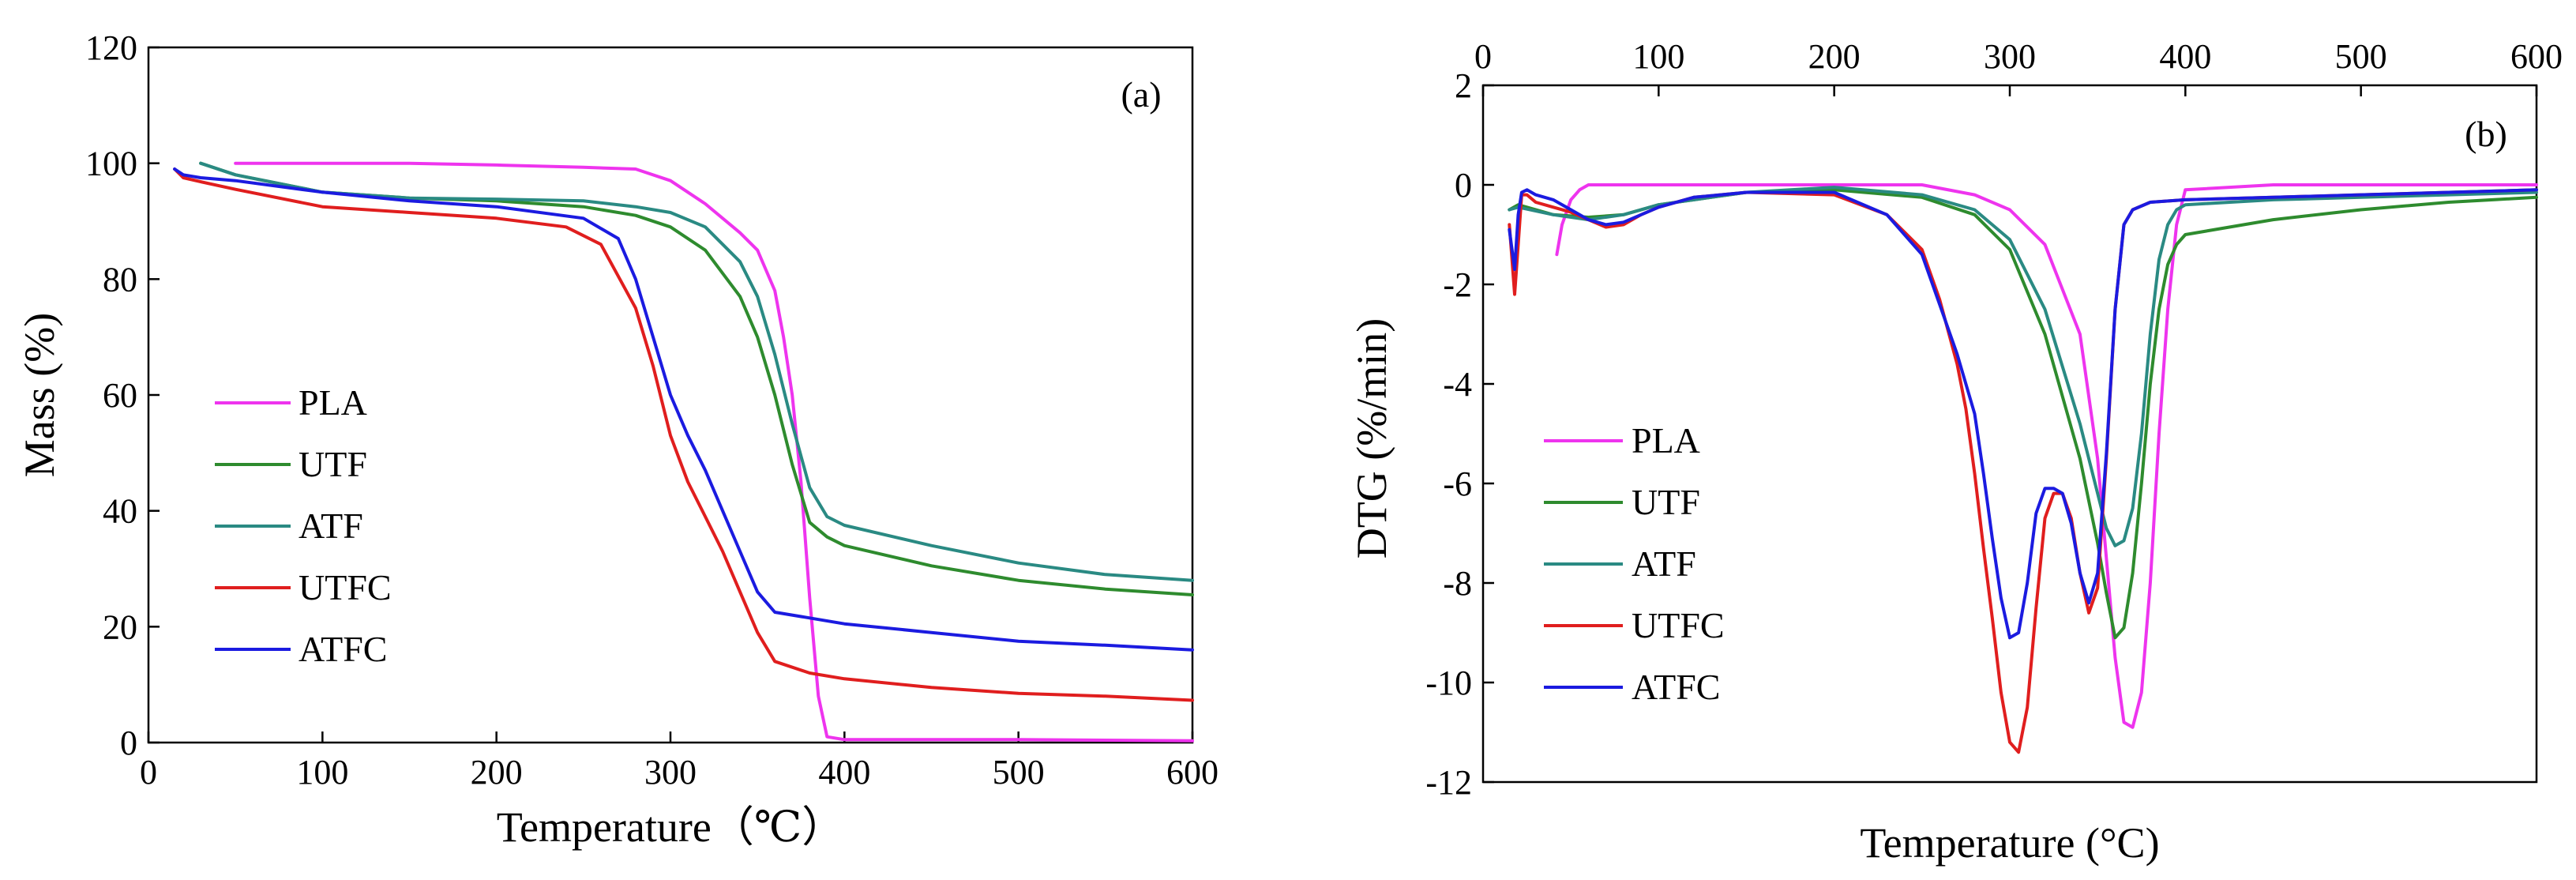  What do you see at coordinates (111, 164) in the screenshot?
I see `y-tick-label: 100` at bounding box center [111, 164].